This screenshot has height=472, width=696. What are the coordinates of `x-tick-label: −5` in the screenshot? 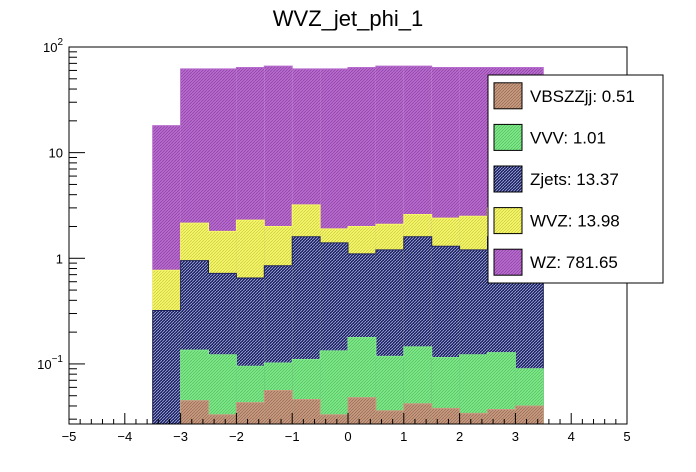 It's located at (69, 436).